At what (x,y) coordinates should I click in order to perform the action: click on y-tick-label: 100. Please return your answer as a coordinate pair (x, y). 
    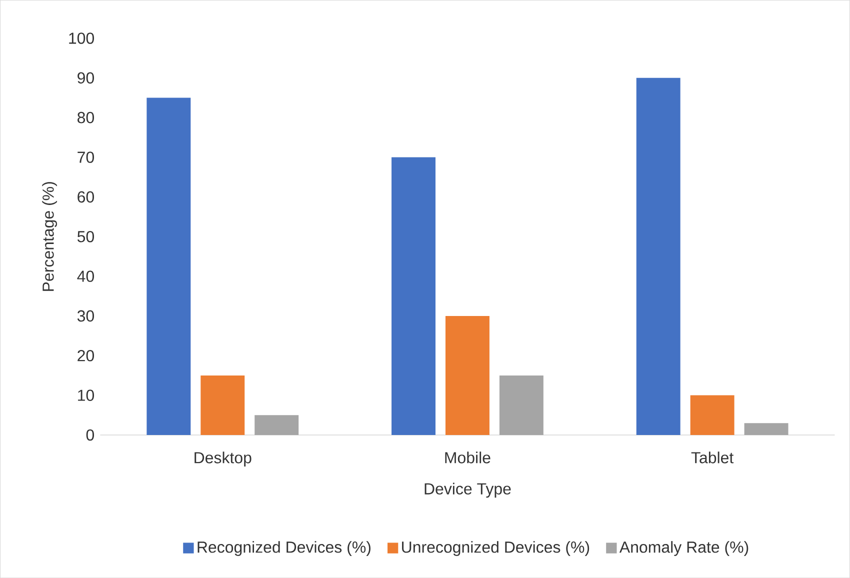
    Looking at the image, I should click on (81, 38).